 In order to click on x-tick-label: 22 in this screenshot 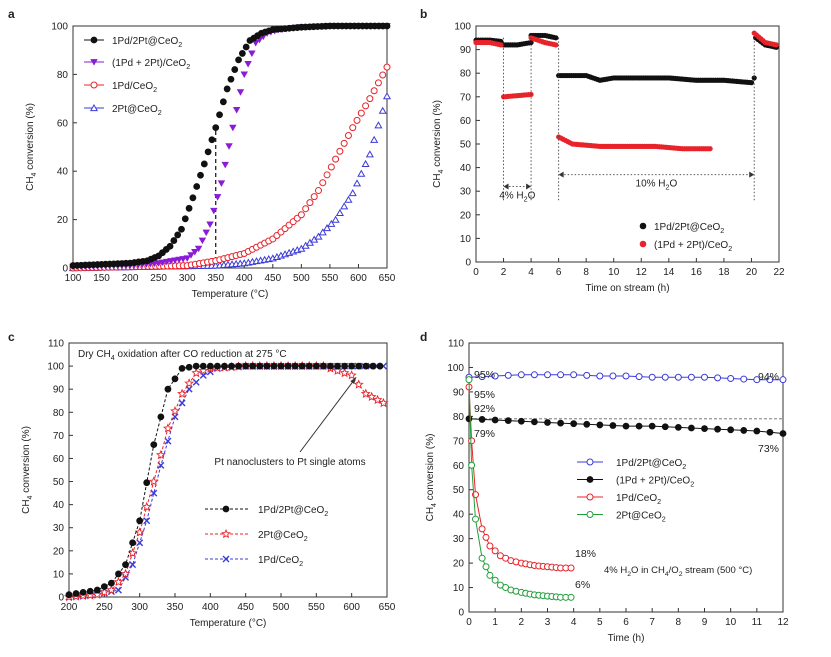, I will do `click(779, 272)`.